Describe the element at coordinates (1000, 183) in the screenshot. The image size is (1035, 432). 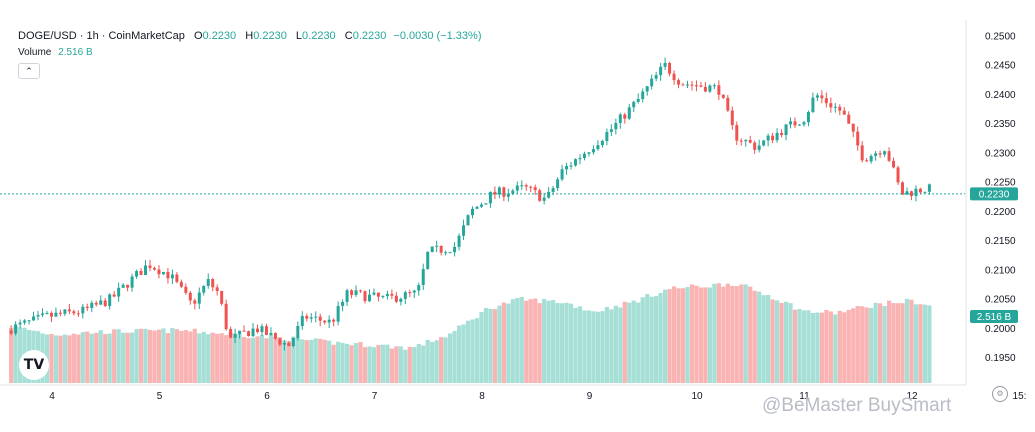
I see `y-tick-label: 0.2250` at that location.